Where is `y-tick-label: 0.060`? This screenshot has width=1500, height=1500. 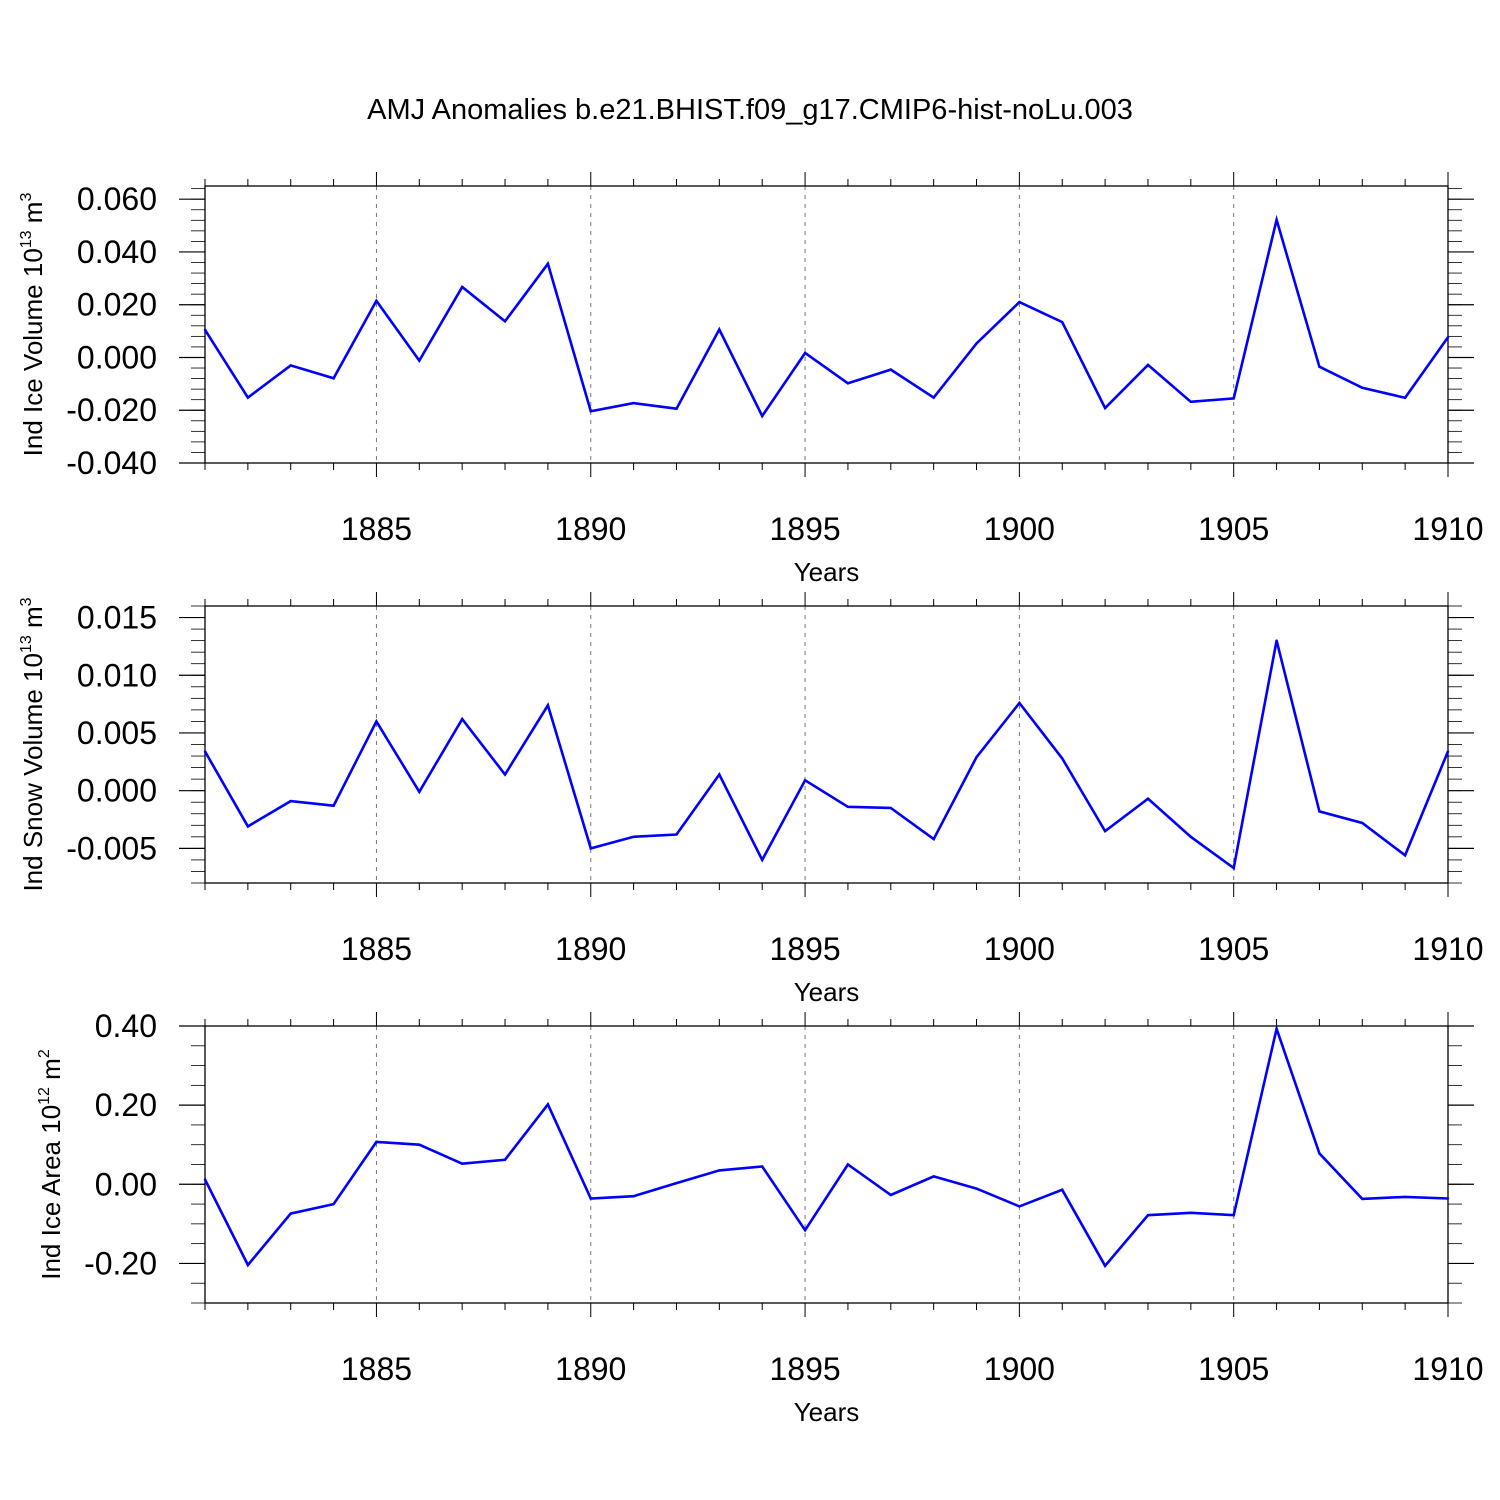 y-tick-label: 0.060 is located at coordinates (117, 199).